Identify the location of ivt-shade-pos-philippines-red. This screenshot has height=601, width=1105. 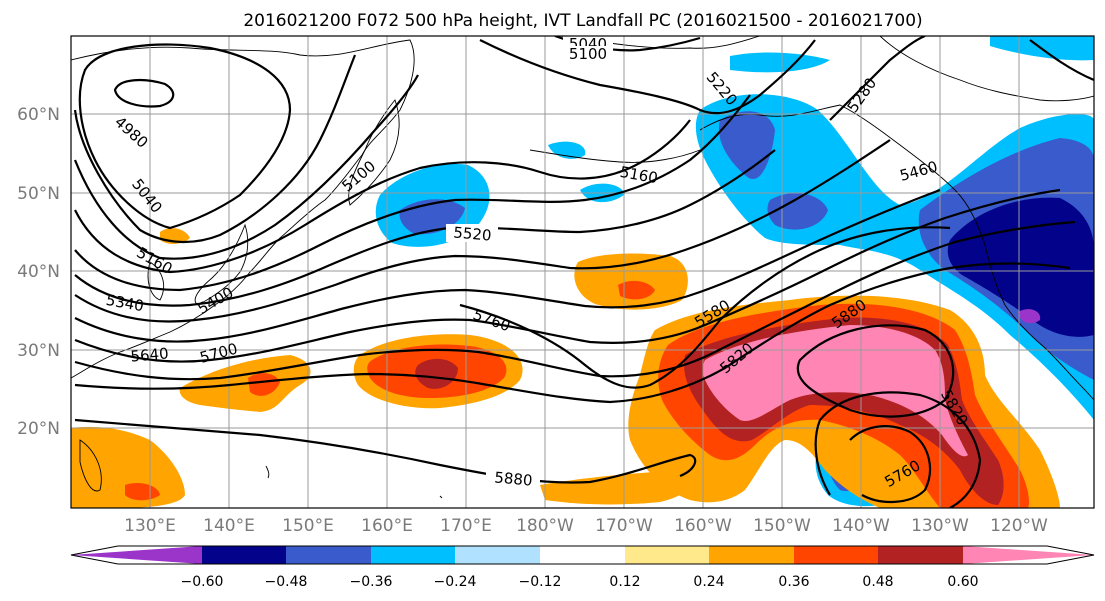
(142, 492).